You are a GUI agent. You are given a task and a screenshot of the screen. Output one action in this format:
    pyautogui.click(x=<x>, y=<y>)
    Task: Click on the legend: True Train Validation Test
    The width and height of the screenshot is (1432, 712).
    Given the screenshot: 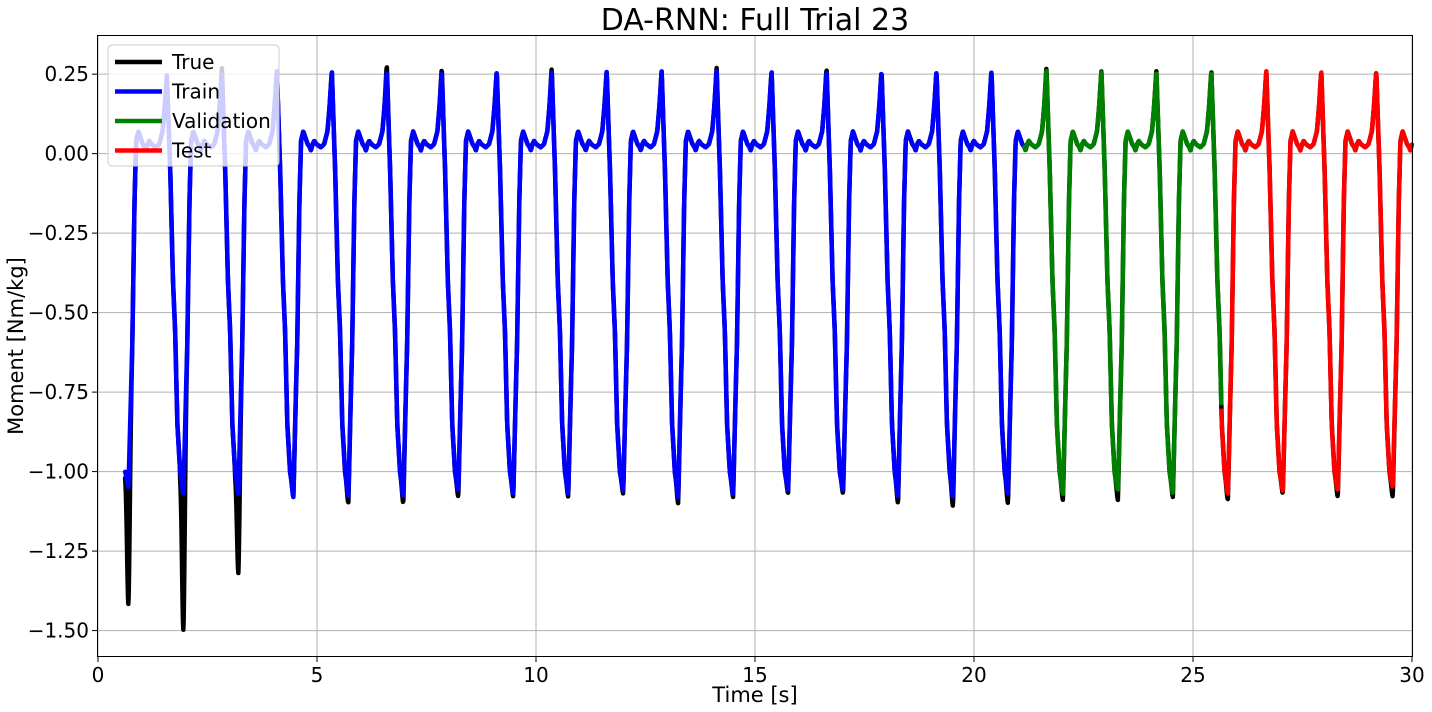 What is the action you would take?
    pyautogui.click(x=193, y=105)
    